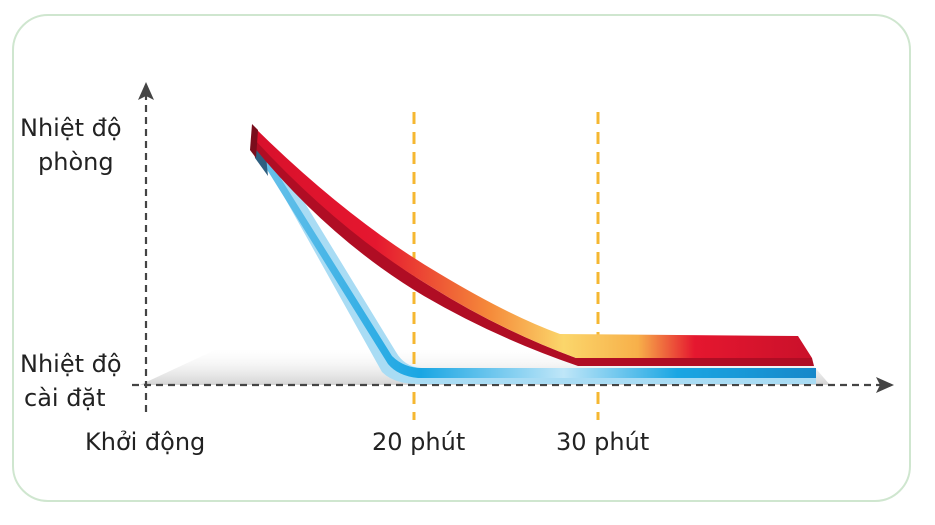 This screenshot has height=525, width=935. What do you see at coordinates (65, 398) in the screenshot?
I see `set-temp-label-line2: cài đặt` at bounding box center [65, 398].